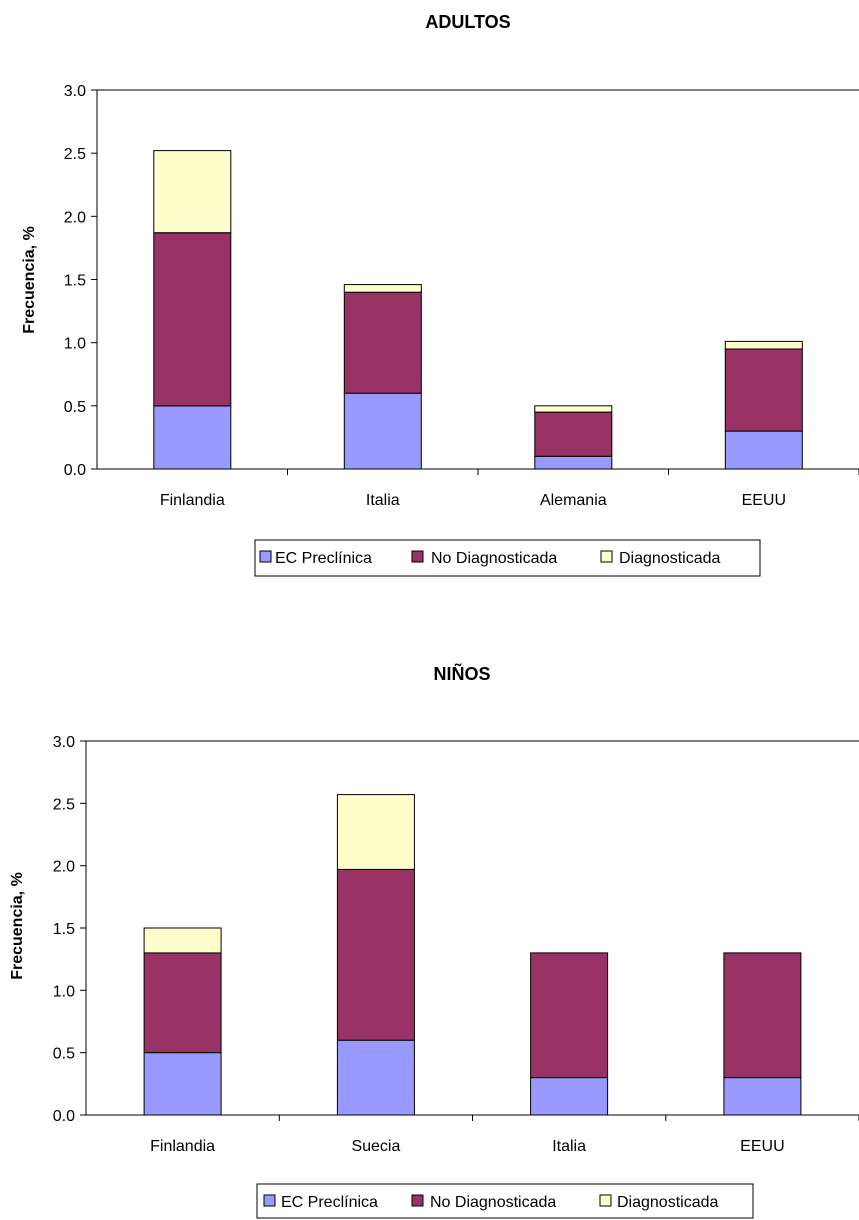  What do you see at coordinates (375, 1146) in the screenshot?
I see `x-tick-label: Suecia` at bounding box center [375, 1146].